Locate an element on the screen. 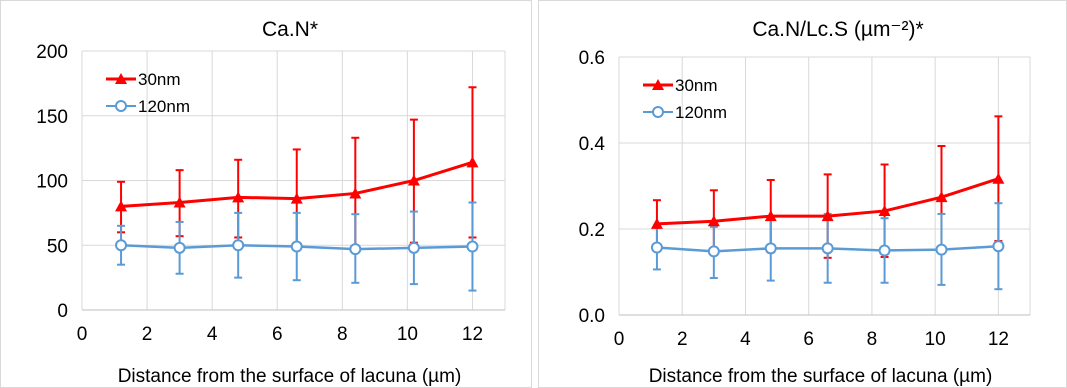 This screenshot has width=1067, height=388. chart-title: Ca.N* is located at coordinates (290, 29).